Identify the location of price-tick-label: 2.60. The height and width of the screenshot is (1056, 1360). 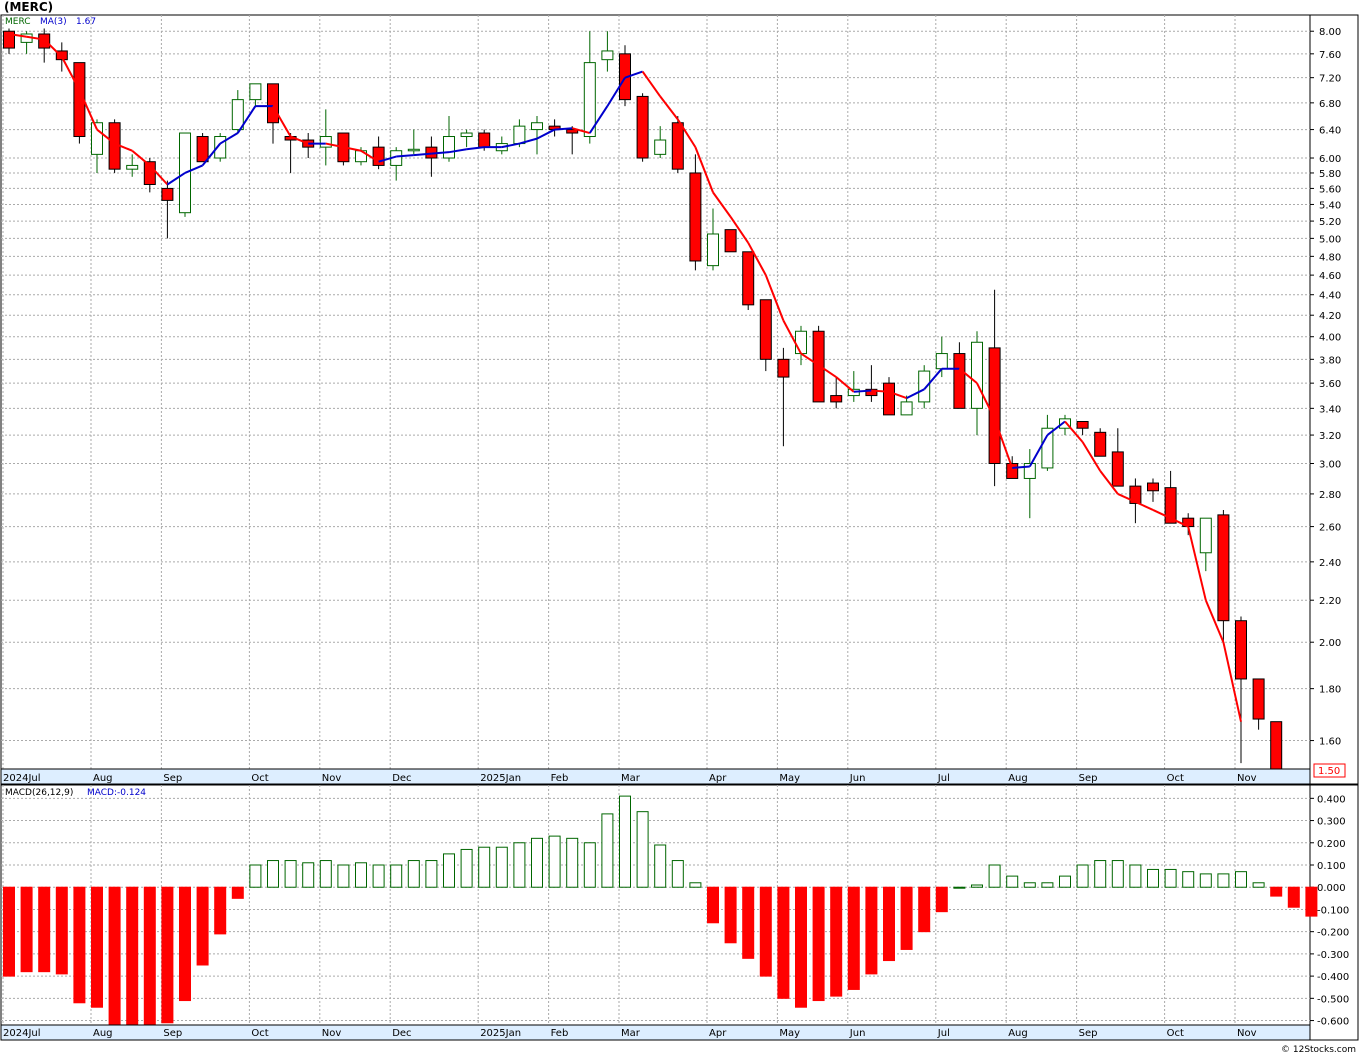
(1330, 528).